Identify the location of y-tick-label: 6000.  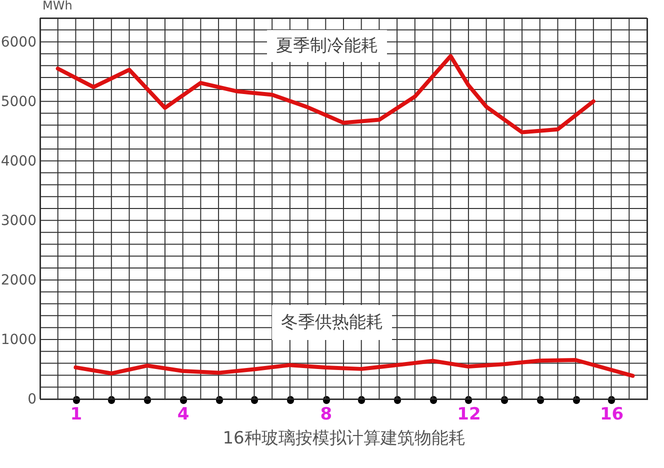
(18, 42).